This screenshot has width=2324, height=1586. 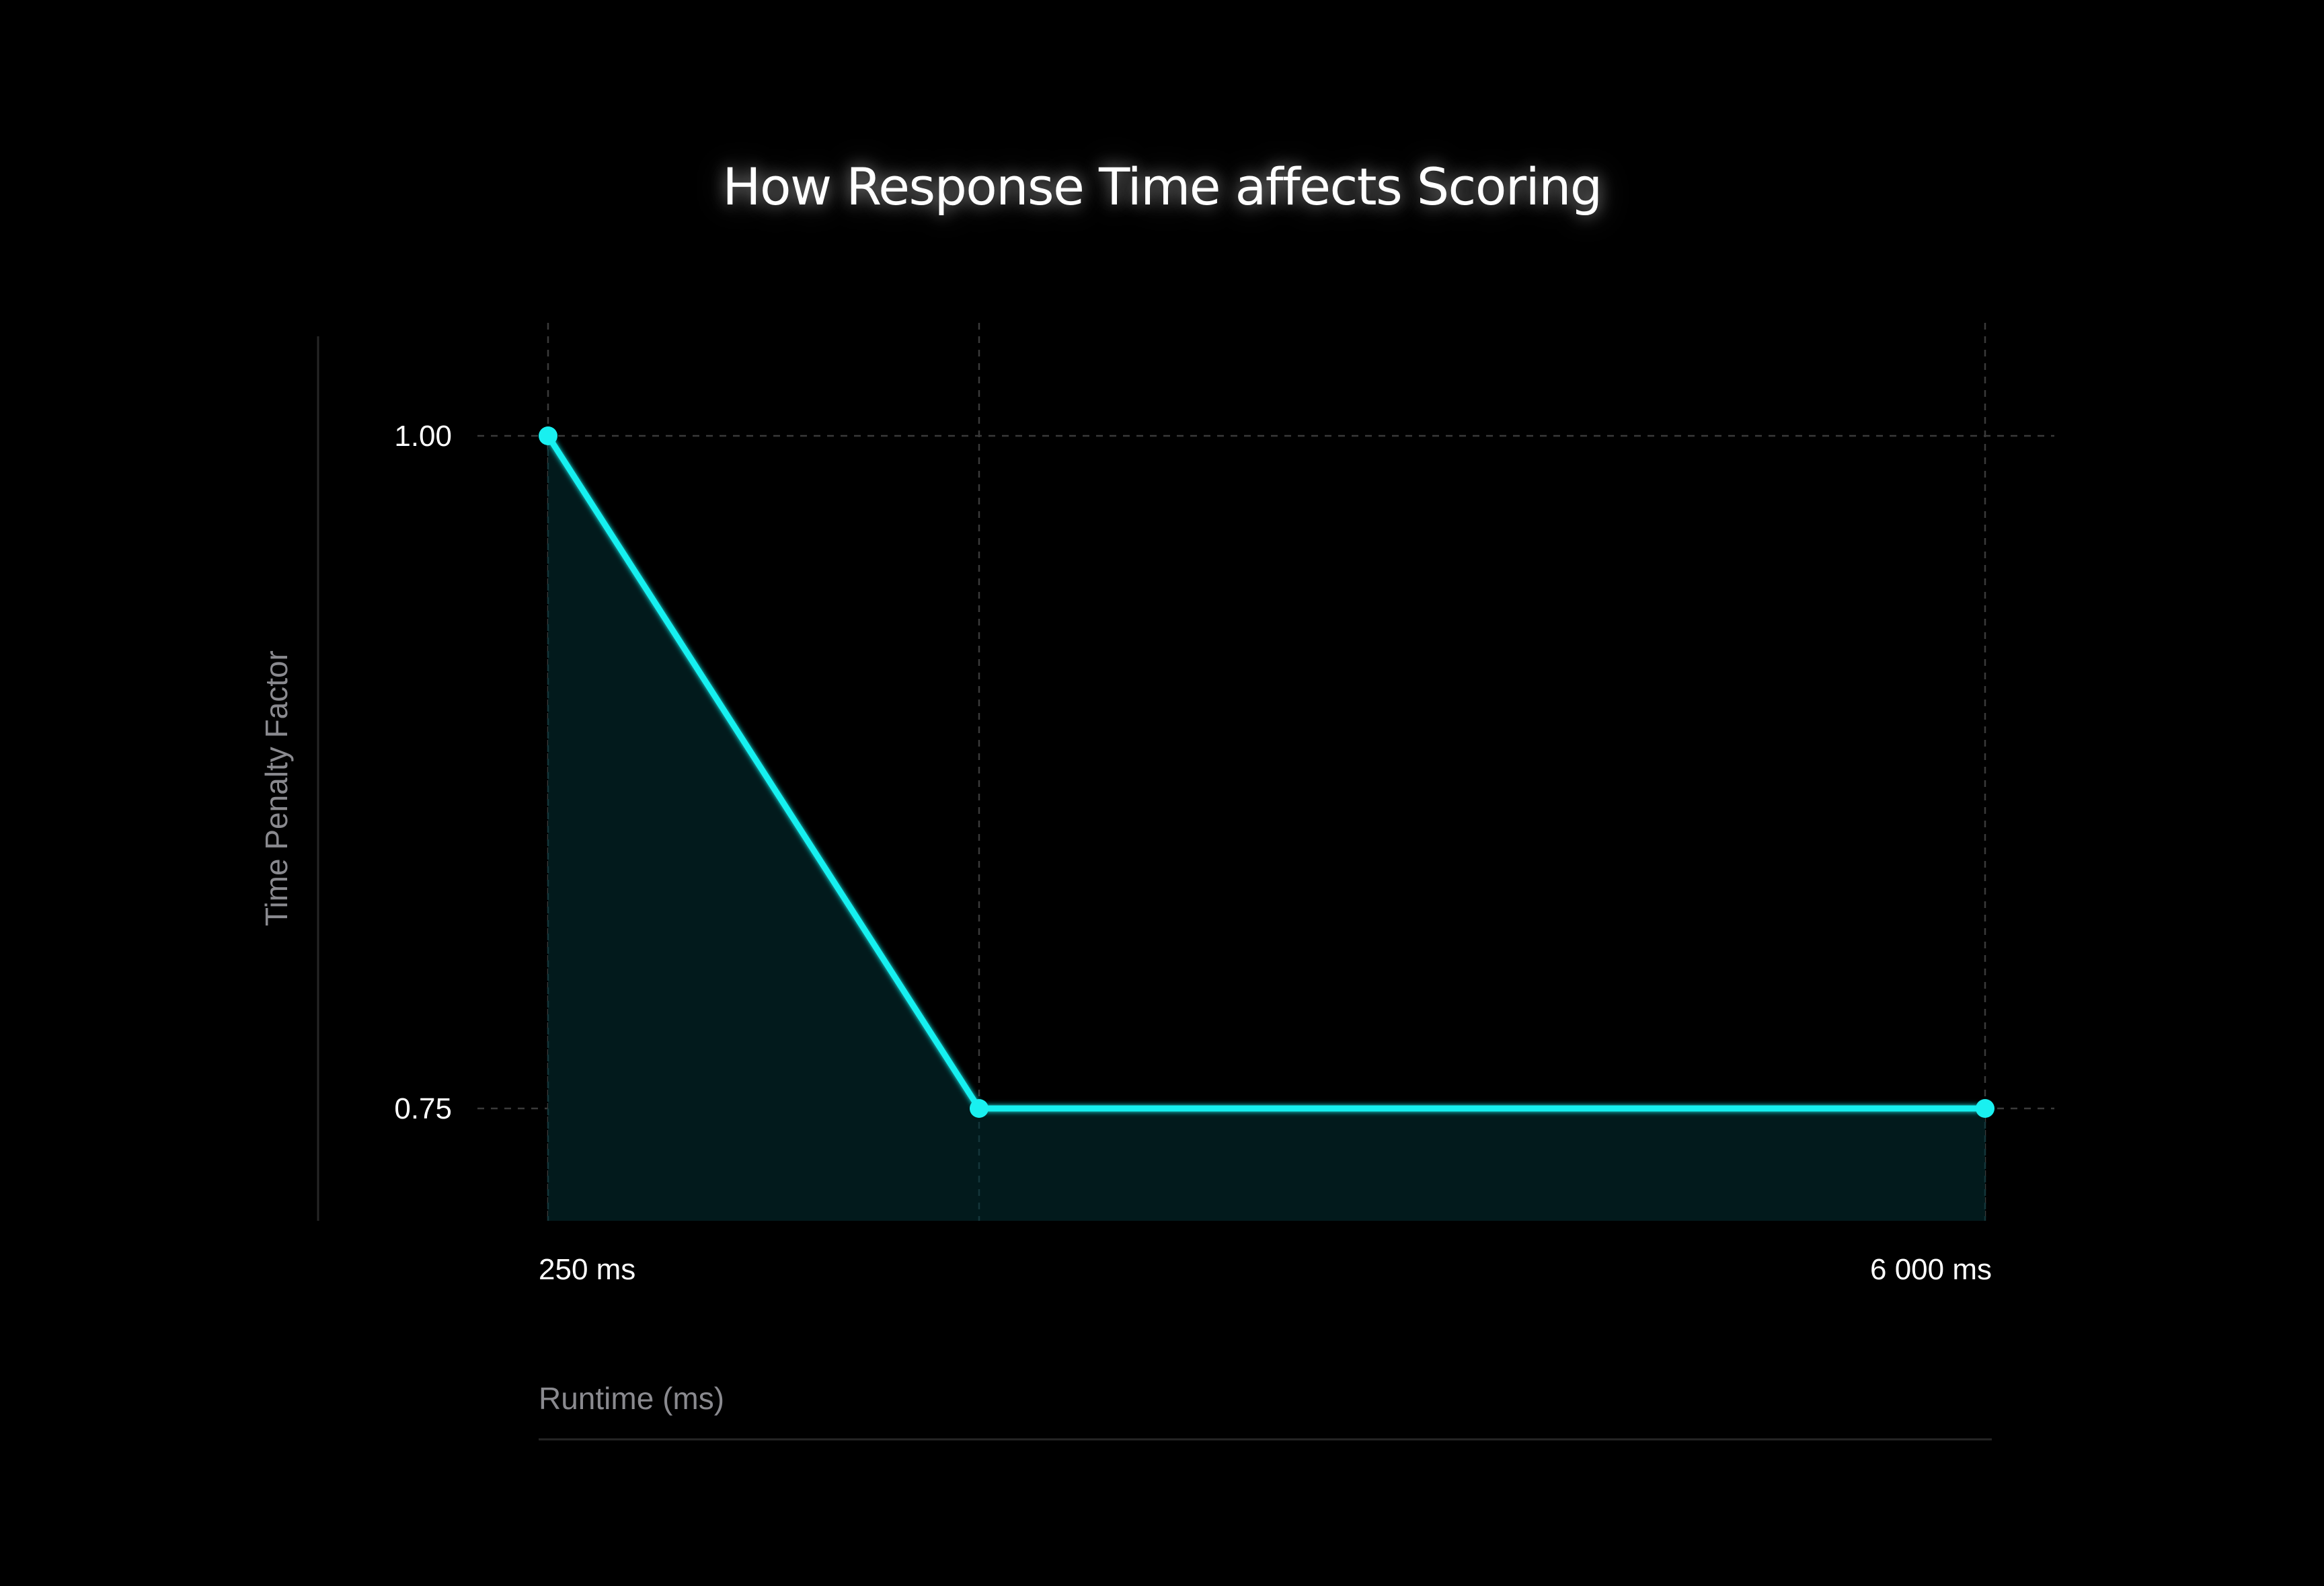 I want to click on y-tick-label-0: 1.00, so click(x=423, y=436).